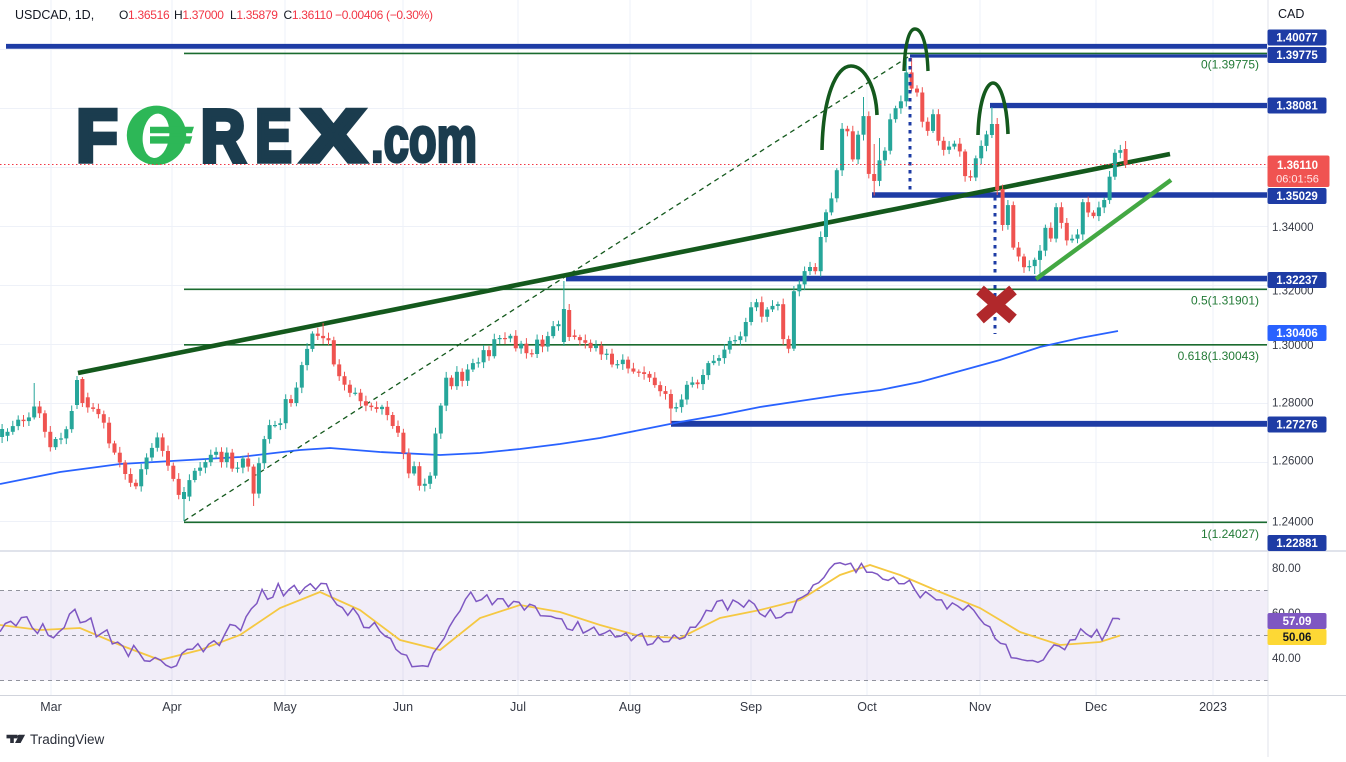 The width and height of the screenshot is (1346, 762). What do you see at coordinates (518, 707) in the screenshot?
I see `svg-text: Jul` at bounding box center [518, 707].